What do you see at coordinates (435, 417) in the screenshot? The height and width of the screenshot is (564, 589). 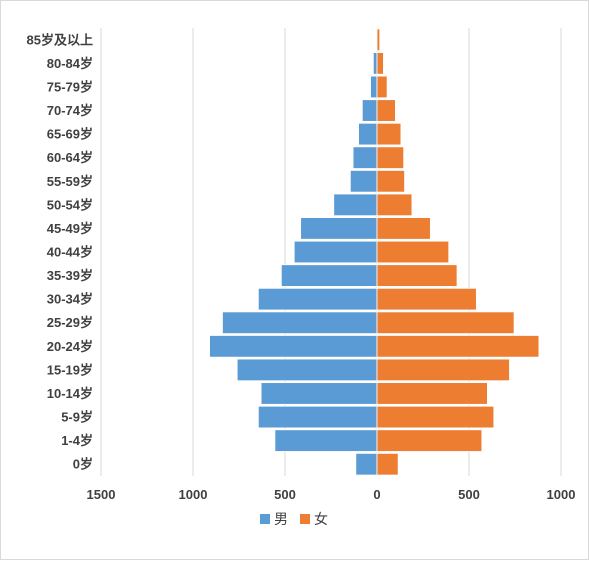 I see `bar-女-5-9岁` at bounding box center [435, 417].